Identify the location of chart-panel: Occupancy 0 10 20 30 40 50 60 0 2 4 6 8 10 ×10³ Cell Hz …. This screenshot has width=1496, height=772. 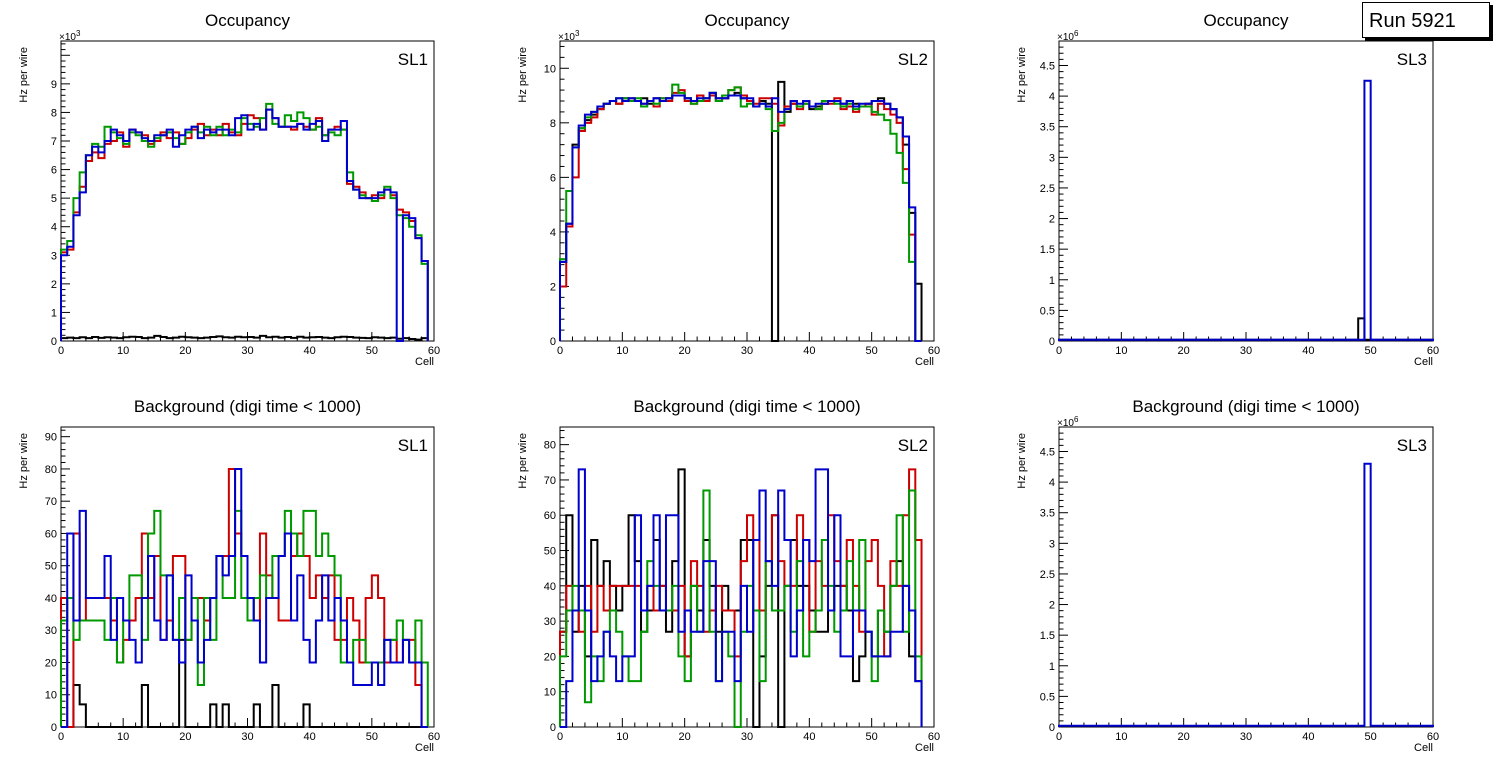
(728, 189).